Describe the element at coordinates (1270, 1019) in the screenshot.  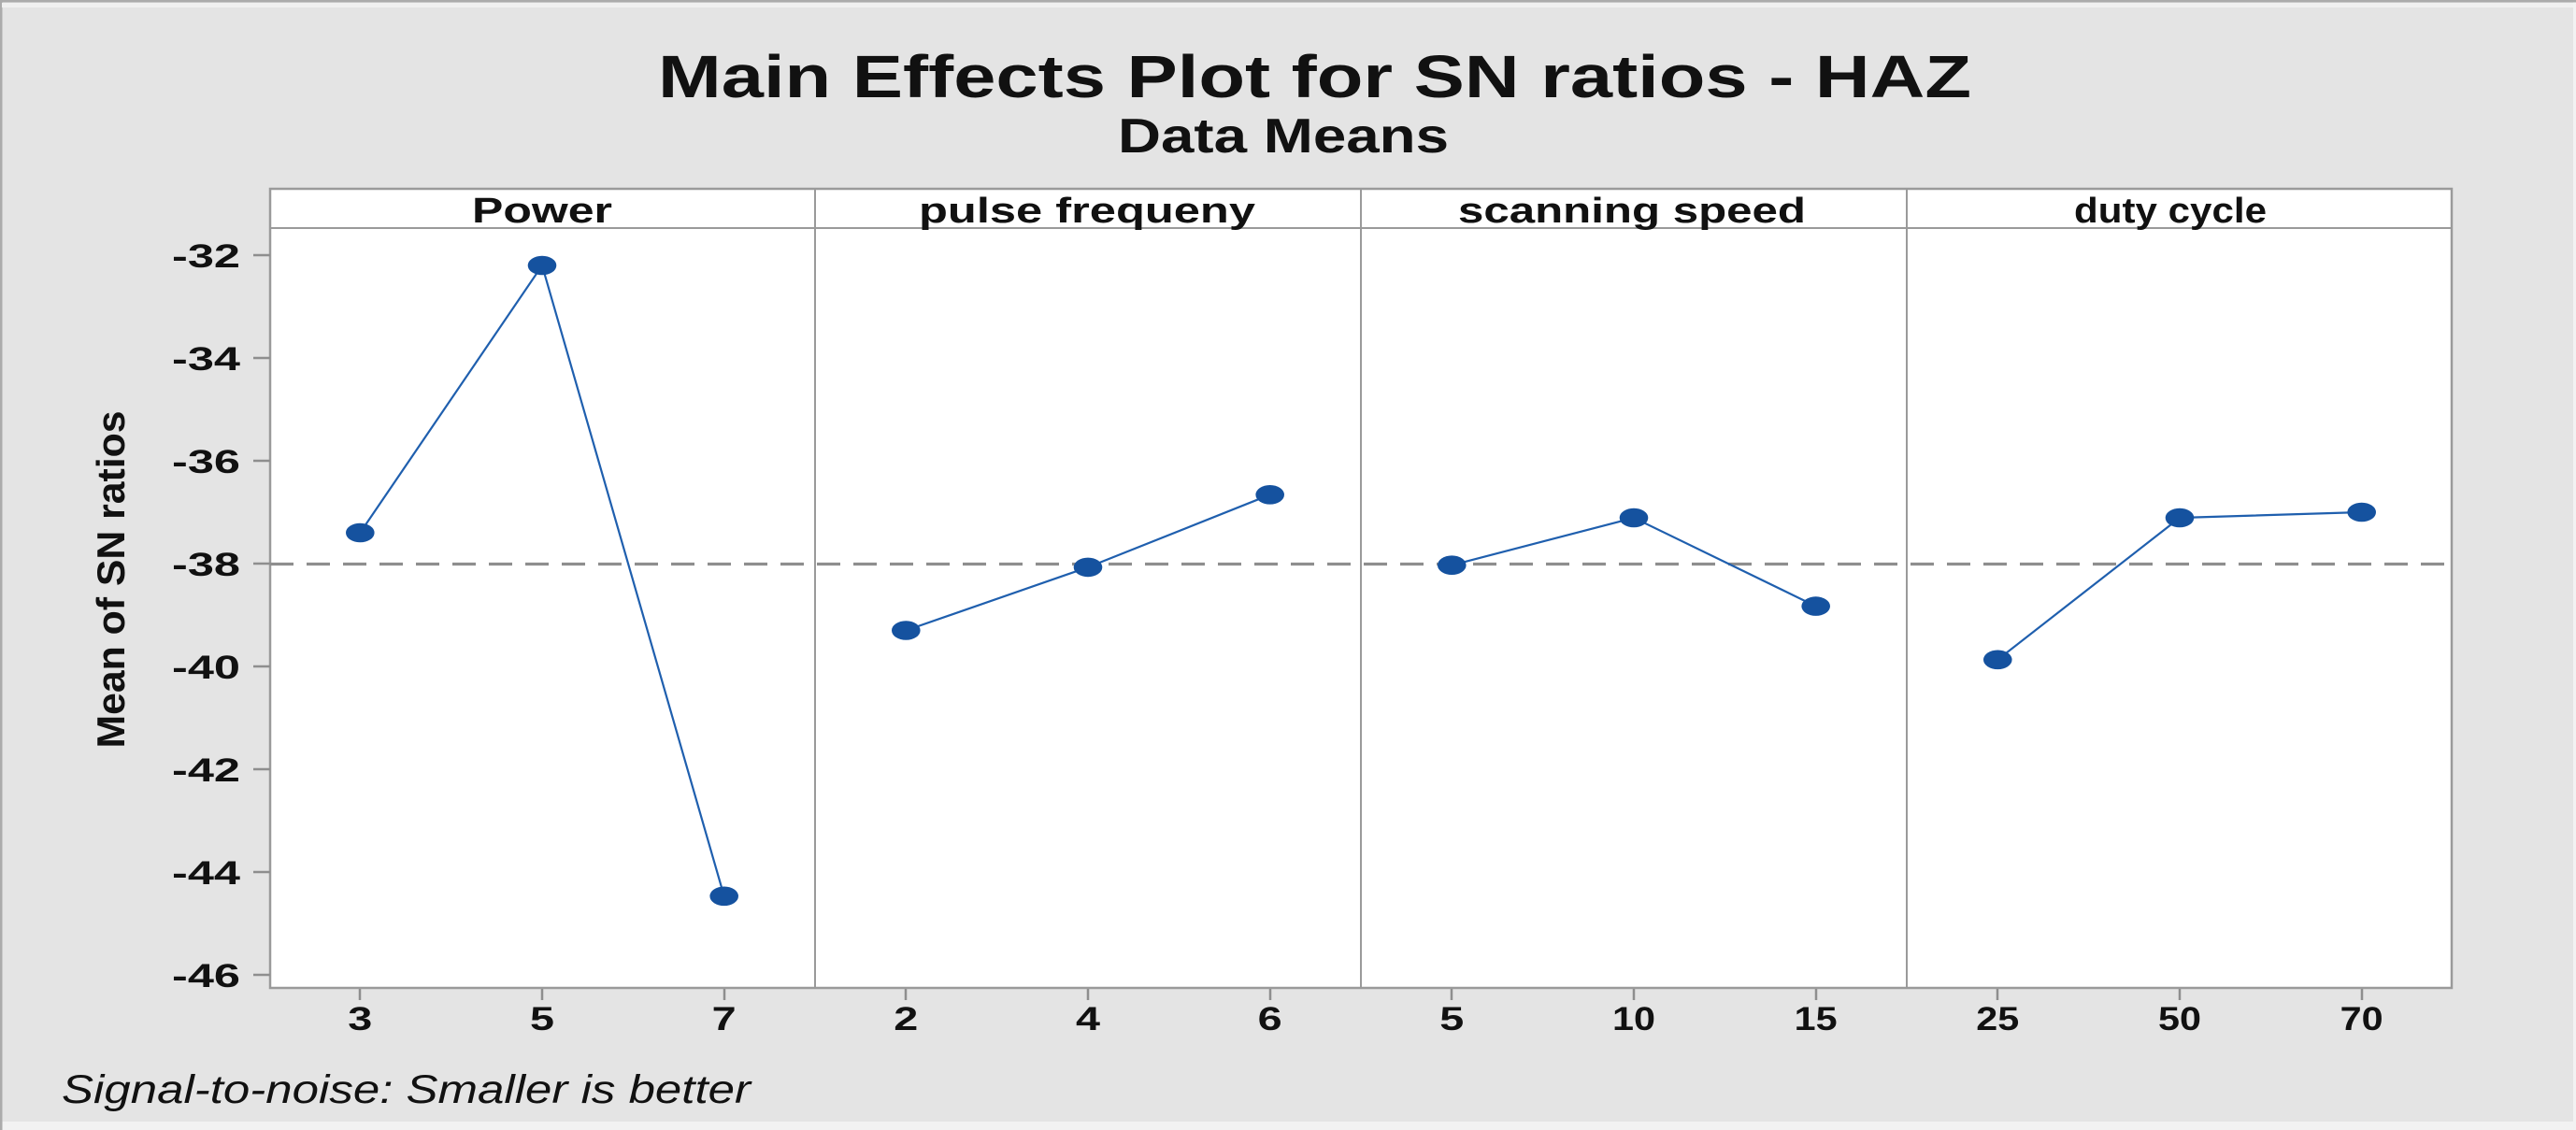
I see `svg-text: 6` at that location.